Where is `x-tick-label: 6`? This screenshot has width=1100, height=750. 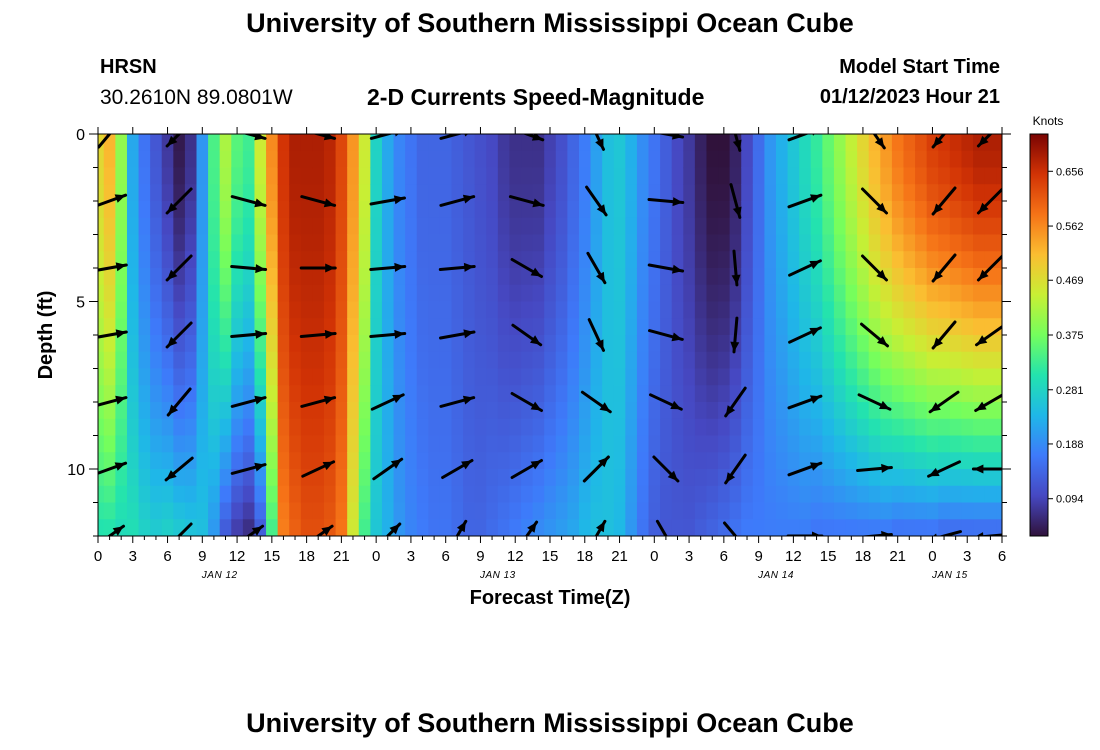 x-tick-label: 6 is located at coordinates (446, 556).